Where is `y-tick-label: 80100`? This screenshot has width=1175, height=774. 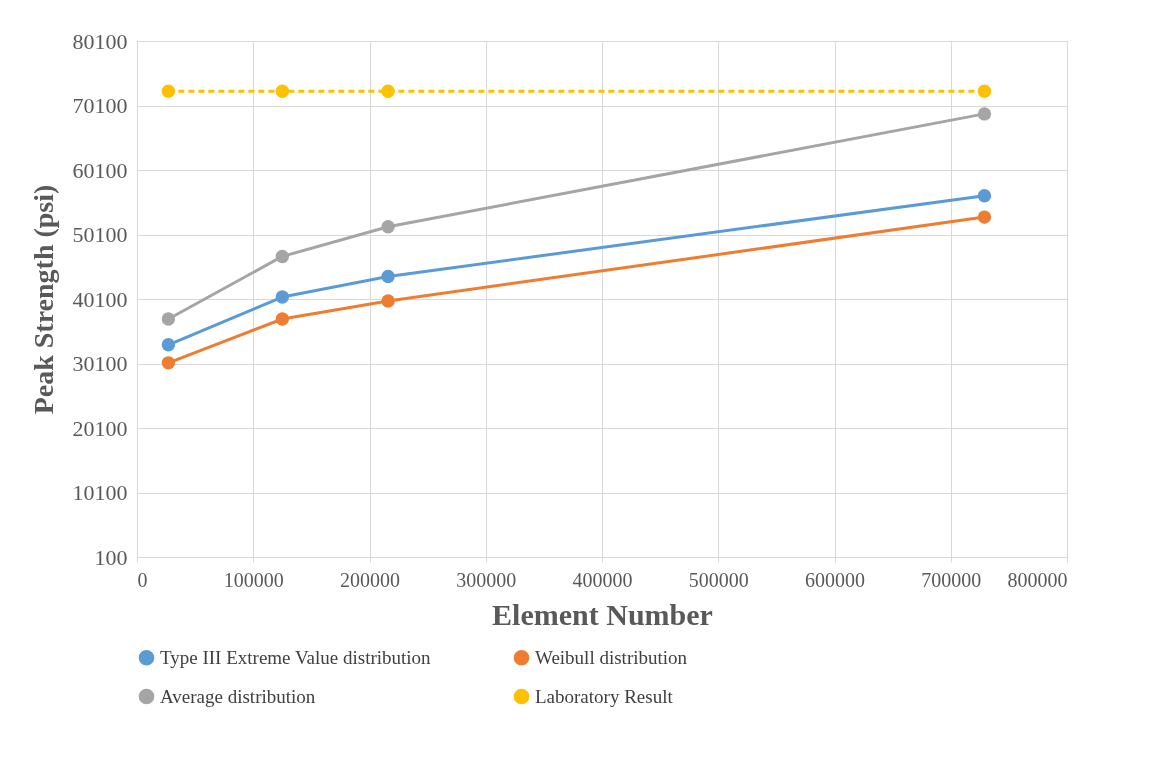
y-tick-label: 80100 is located at coordinates (100, 41).